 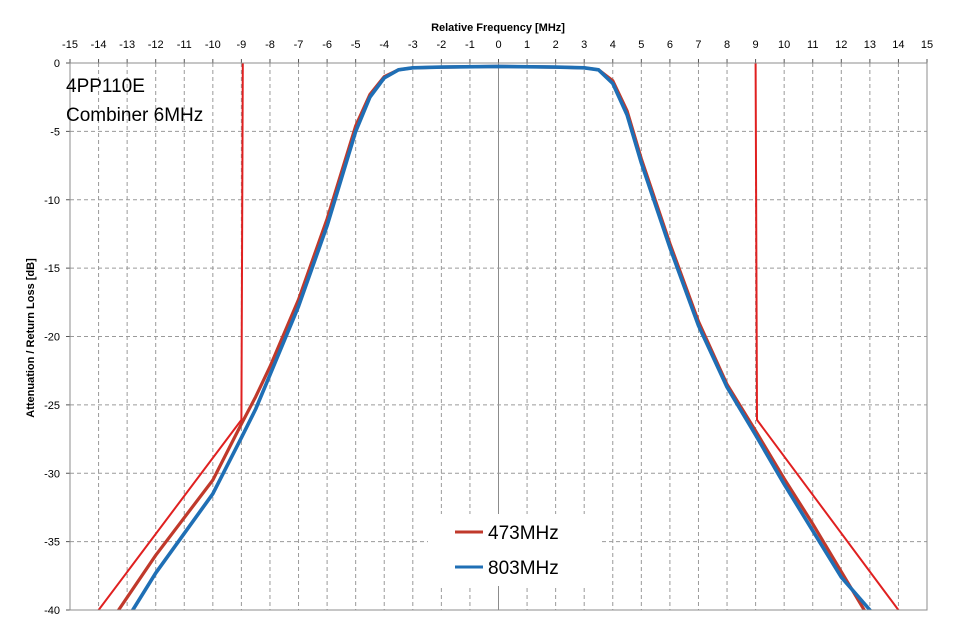 I want to click on x-tick-label: 5, so click(x=641, y=45).